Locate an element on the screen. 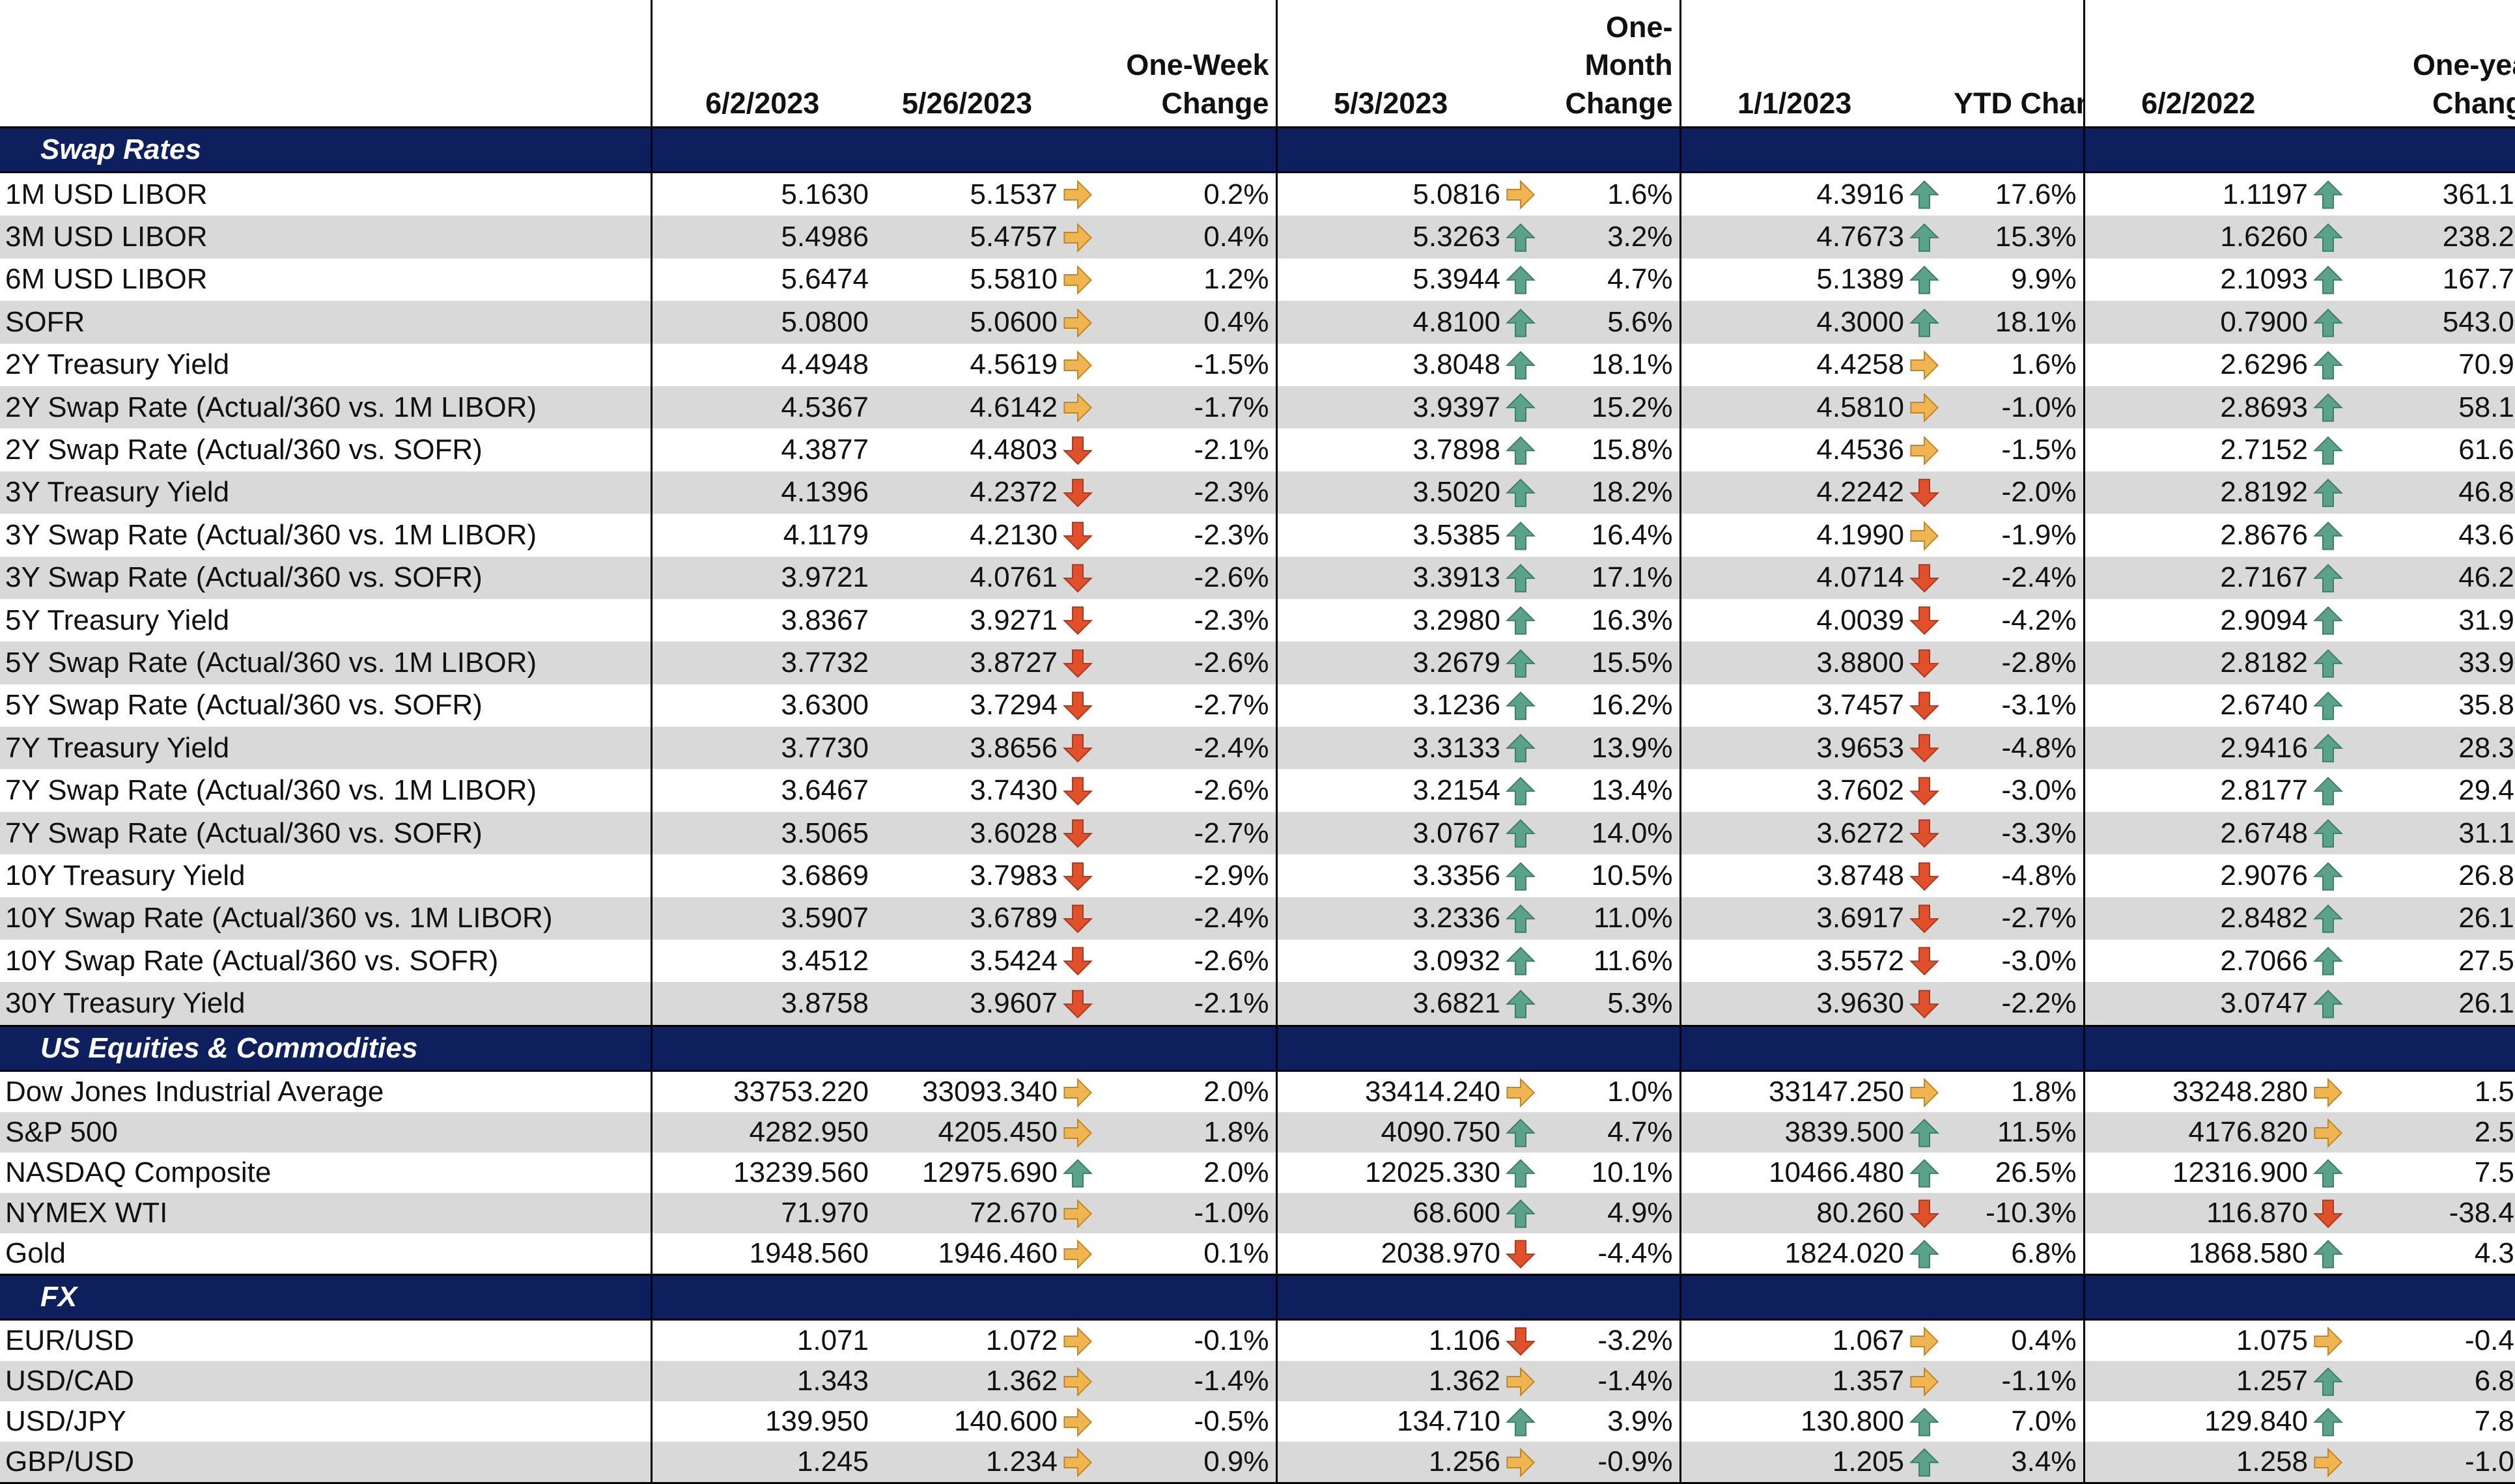 The image size is (2515, 1484). header-one-year-change: One-year Change is located at coordinates (2464, 84).